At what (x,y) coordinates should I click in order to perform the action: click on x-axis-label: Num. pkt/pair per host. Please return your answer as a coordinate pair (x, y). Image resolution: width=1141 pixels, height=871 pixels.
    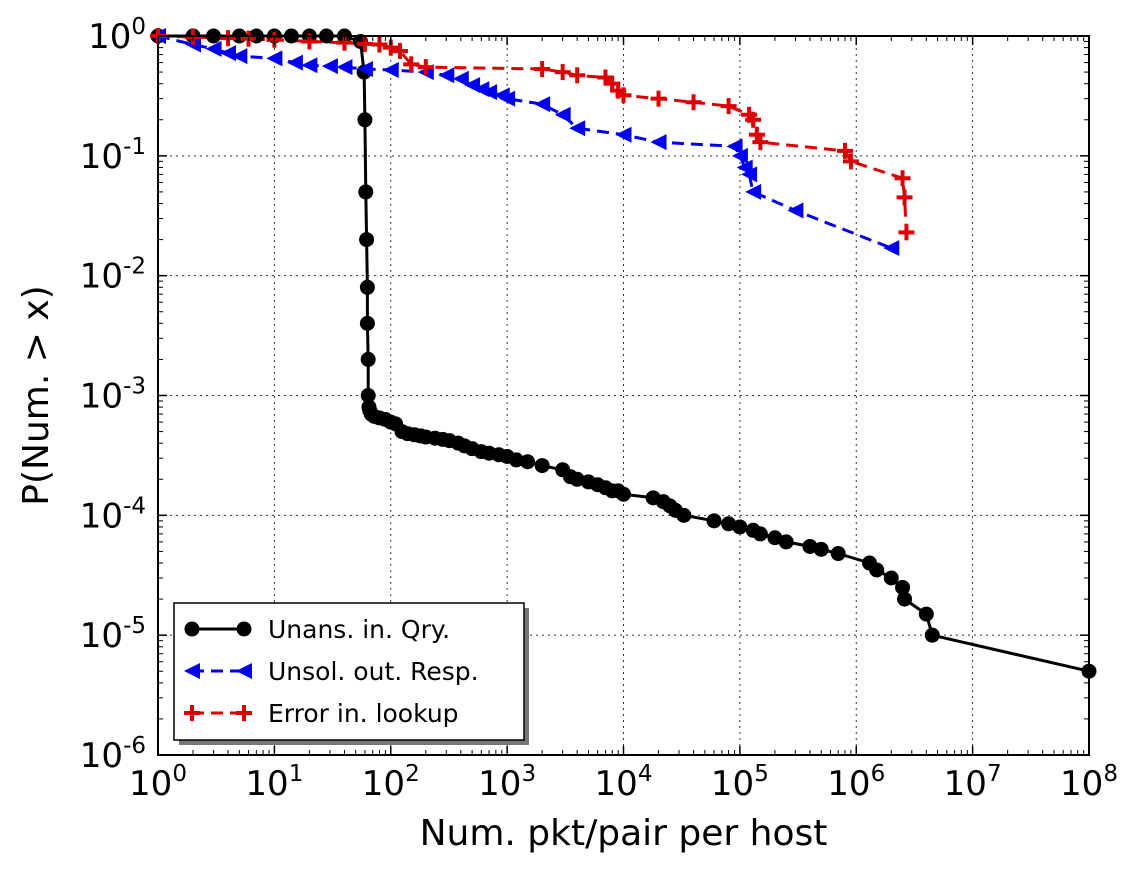
    Looking at the image, I should click on (624, 833).